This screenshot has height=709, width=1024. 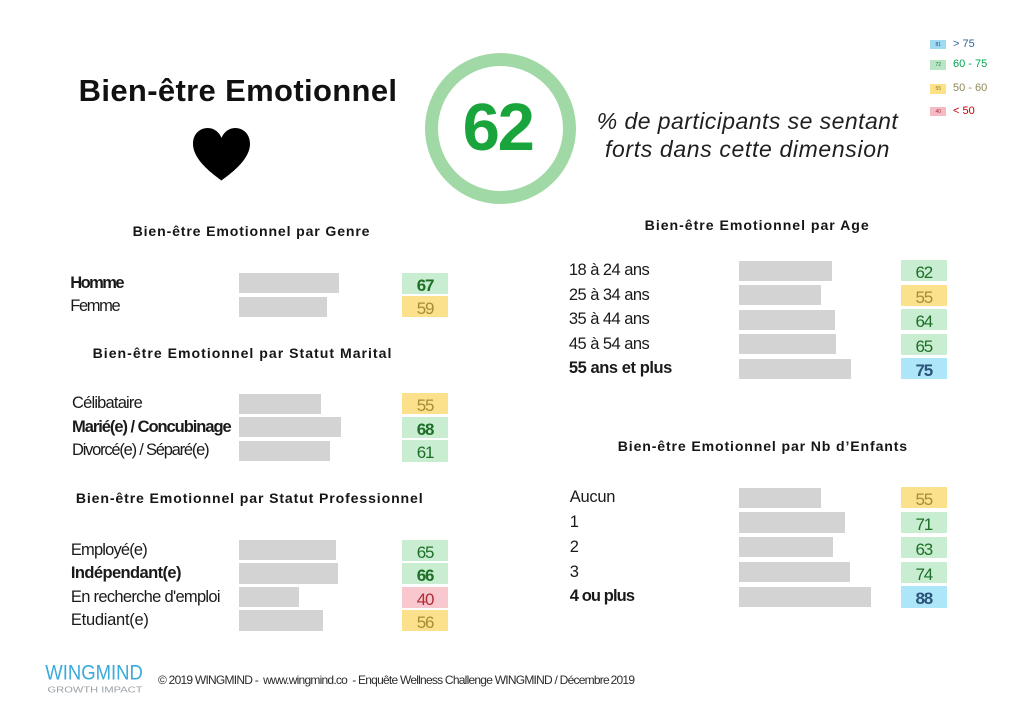 What do you see at coordinates (95, 690) in the screenshot?
I see `svg-text: GROWTH IMPACT` at bounding box center [95, 690].